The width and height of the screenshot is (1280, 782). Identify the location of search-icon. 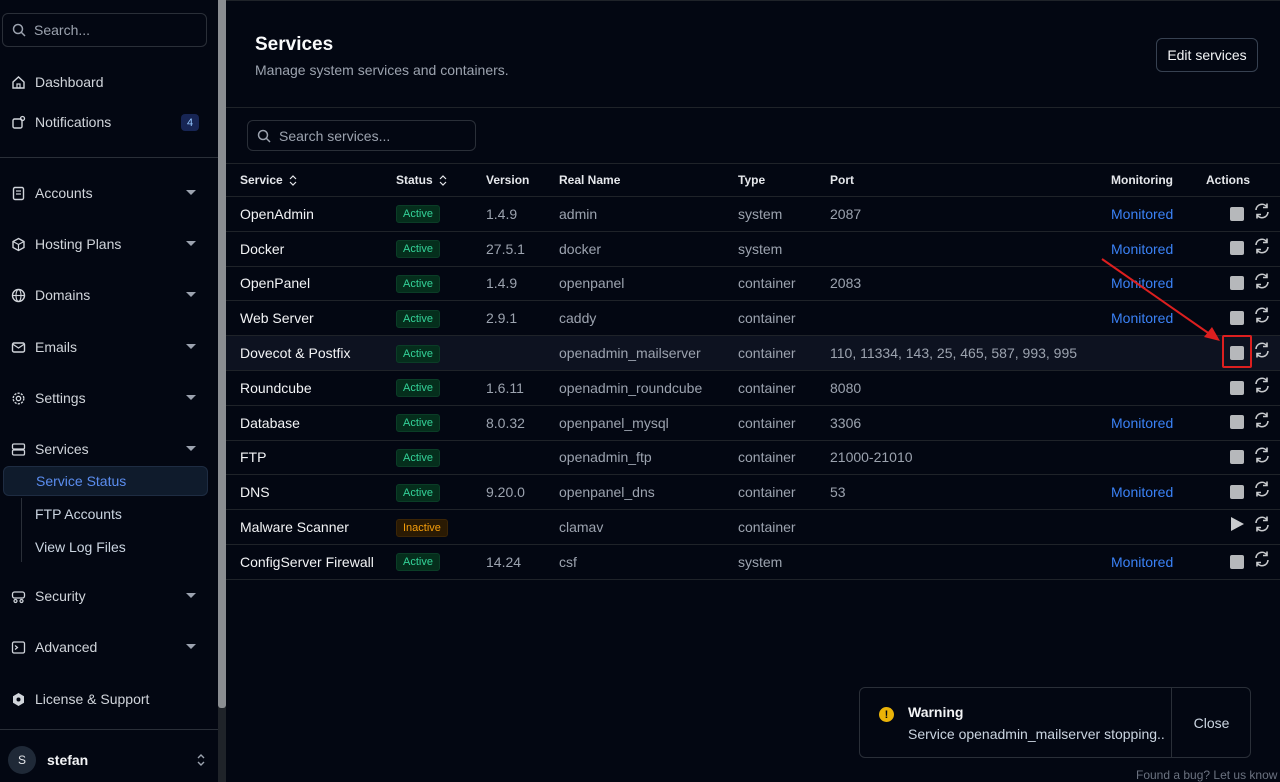
(264, 136).